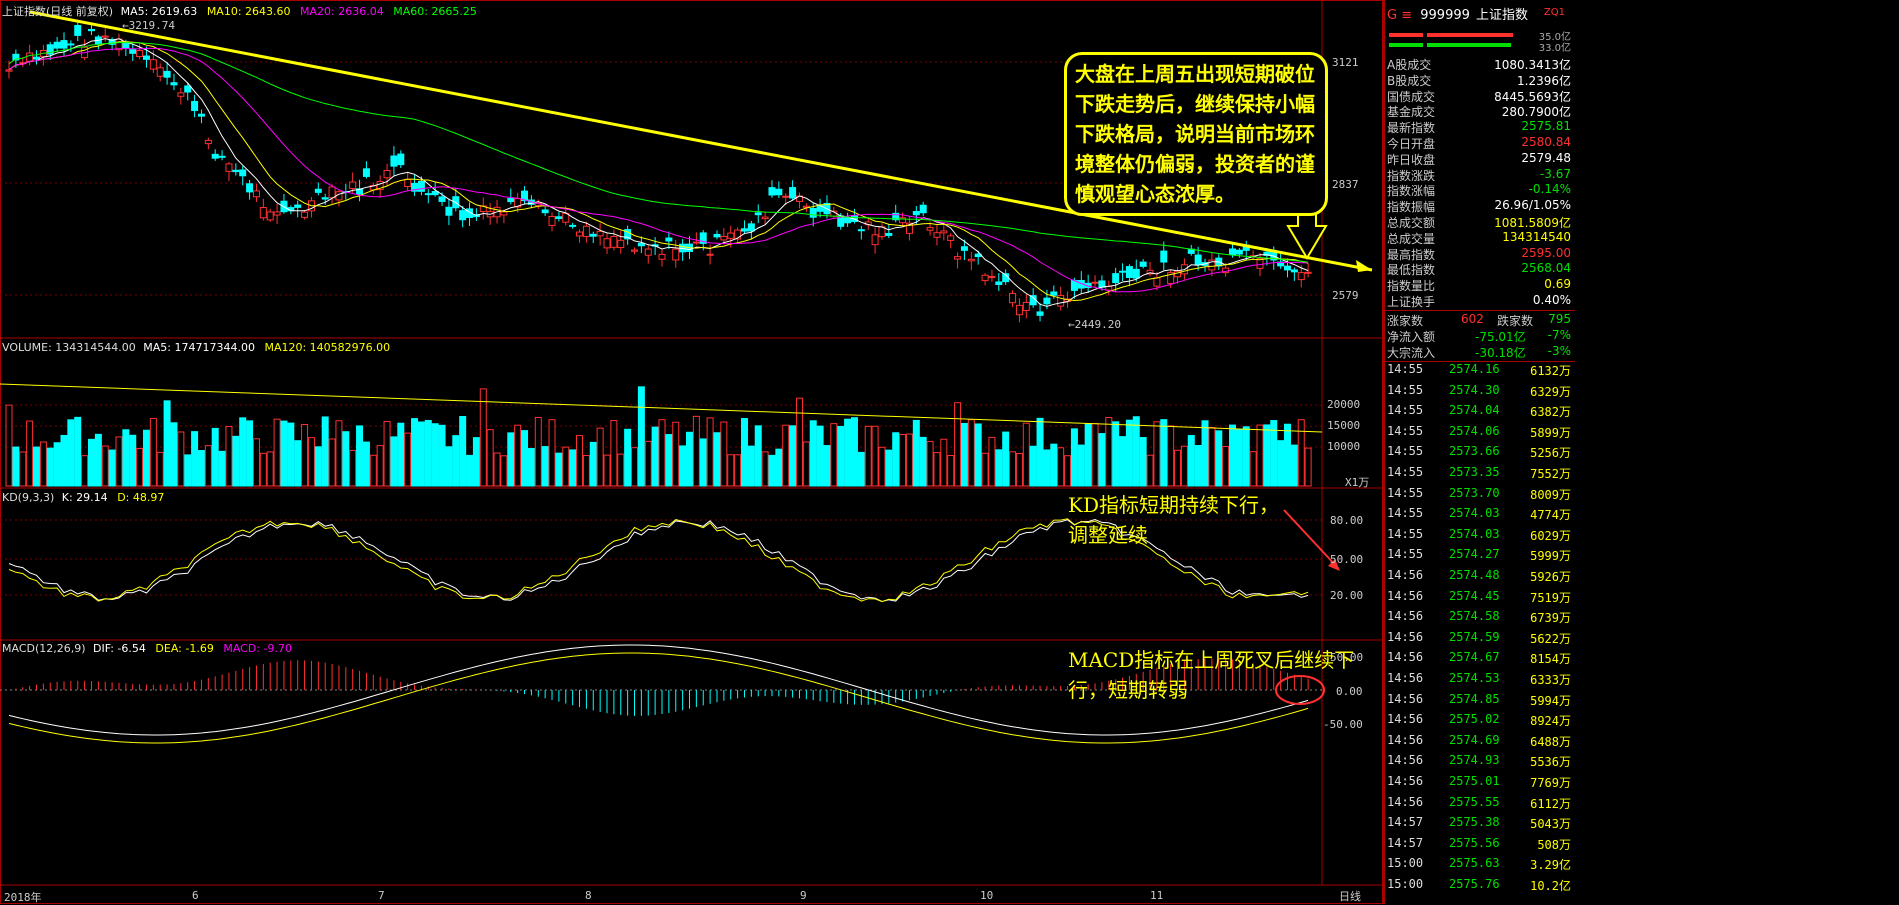  Describe the element at coordinates (658, 698) in the screenshot. I see `macd-dea-line` at that location.